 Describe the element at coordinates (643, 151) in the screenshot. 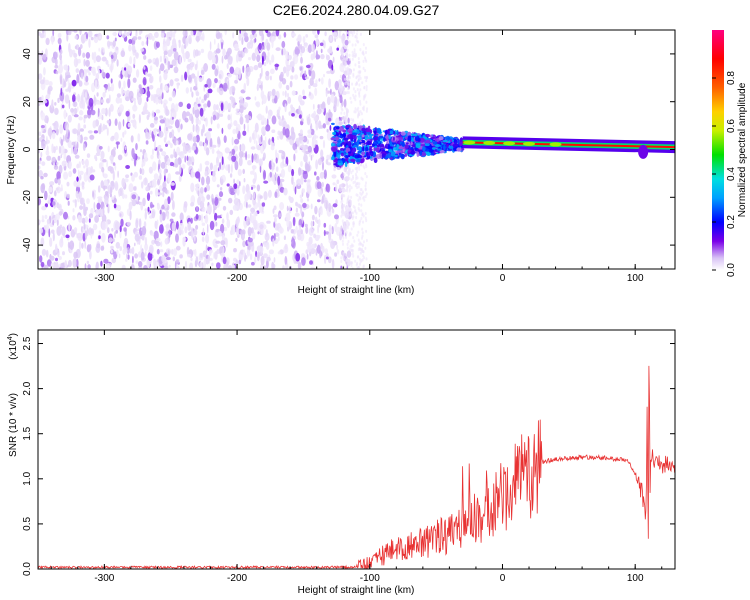

I see `carrier-disturbance` at that location.